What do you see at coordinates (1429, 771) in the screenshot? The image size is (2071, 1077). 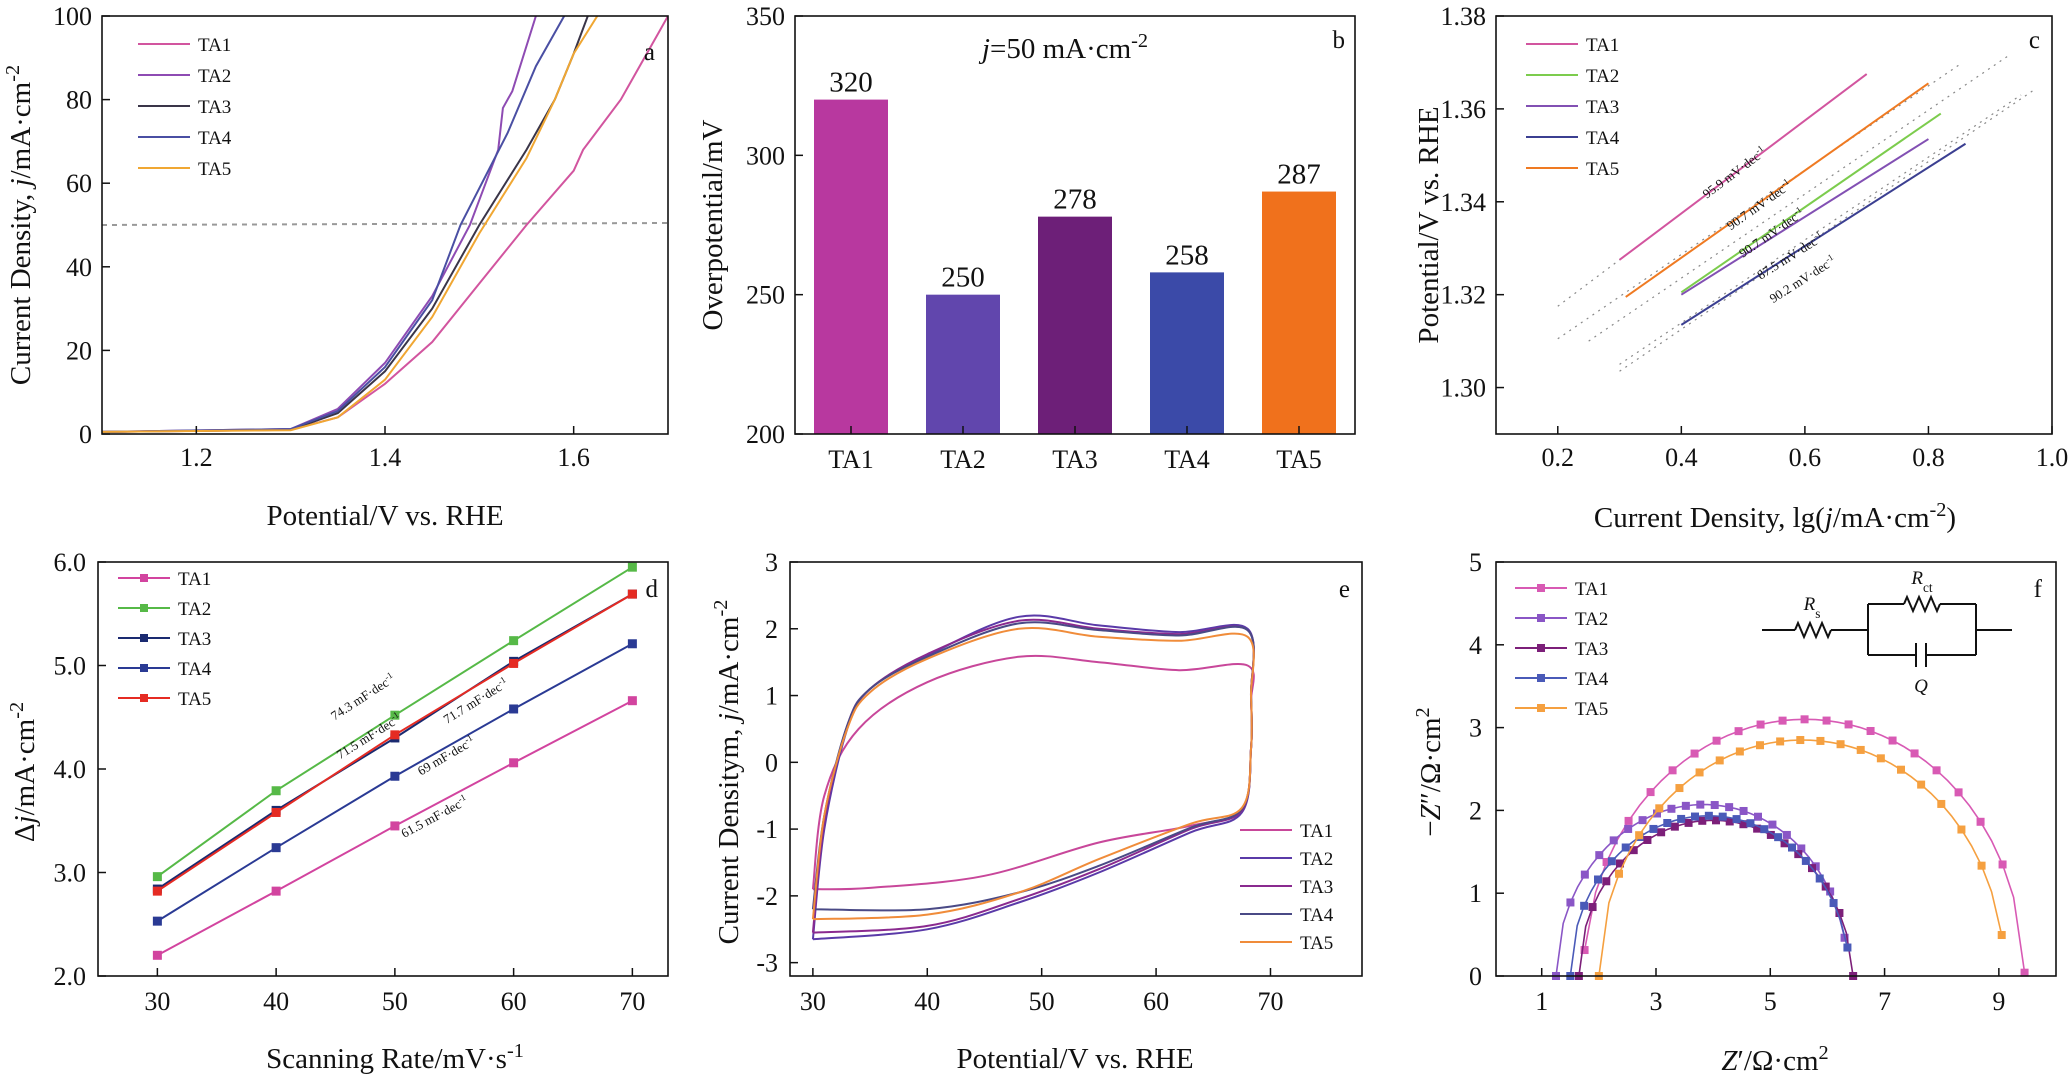 I see `y-axis-title: −Z″/Ω·cm2` at bounding box center [1429, 771].